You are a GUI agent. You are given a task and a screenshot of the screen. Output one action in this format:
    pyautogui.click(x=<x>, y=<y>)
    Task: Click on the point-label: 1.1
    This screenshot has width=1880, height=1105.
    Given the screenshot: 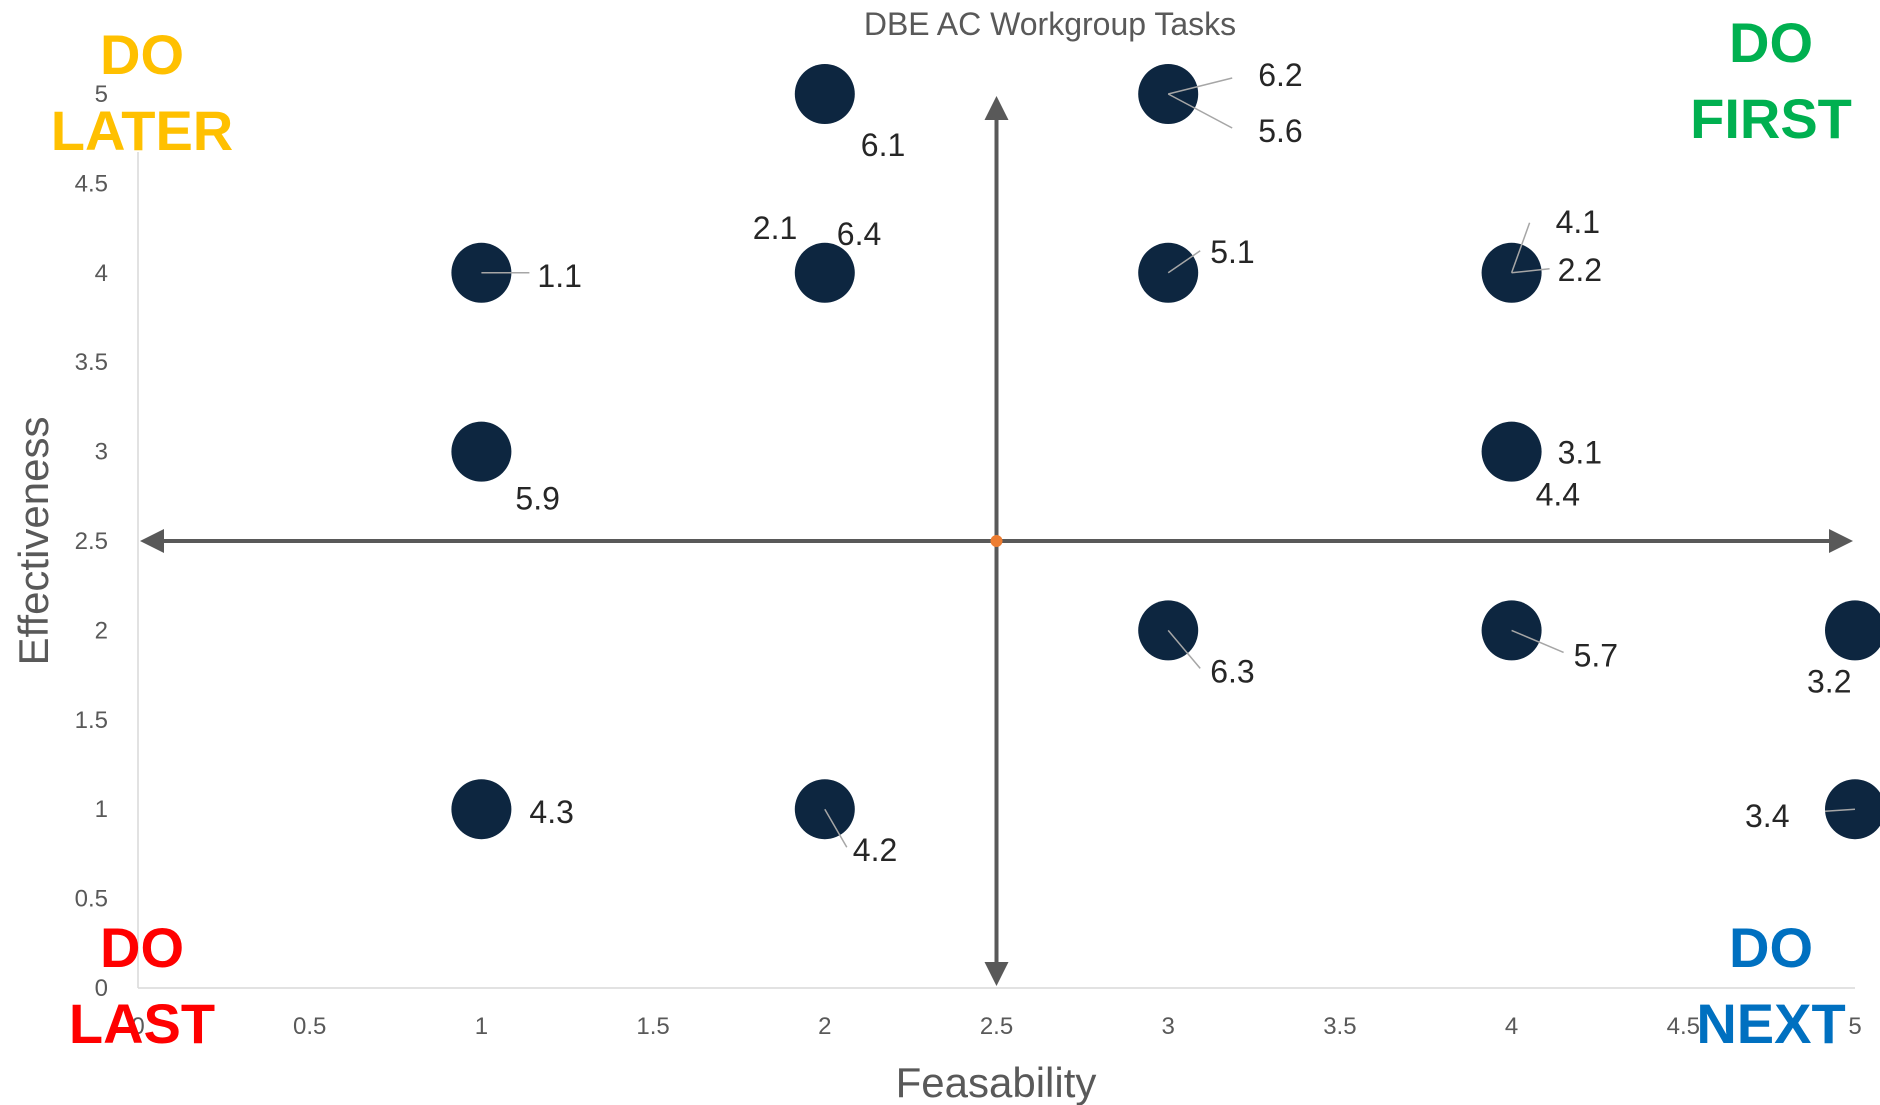 What is the action you would take?
    pyautogui.click(x=559, y=276)
    